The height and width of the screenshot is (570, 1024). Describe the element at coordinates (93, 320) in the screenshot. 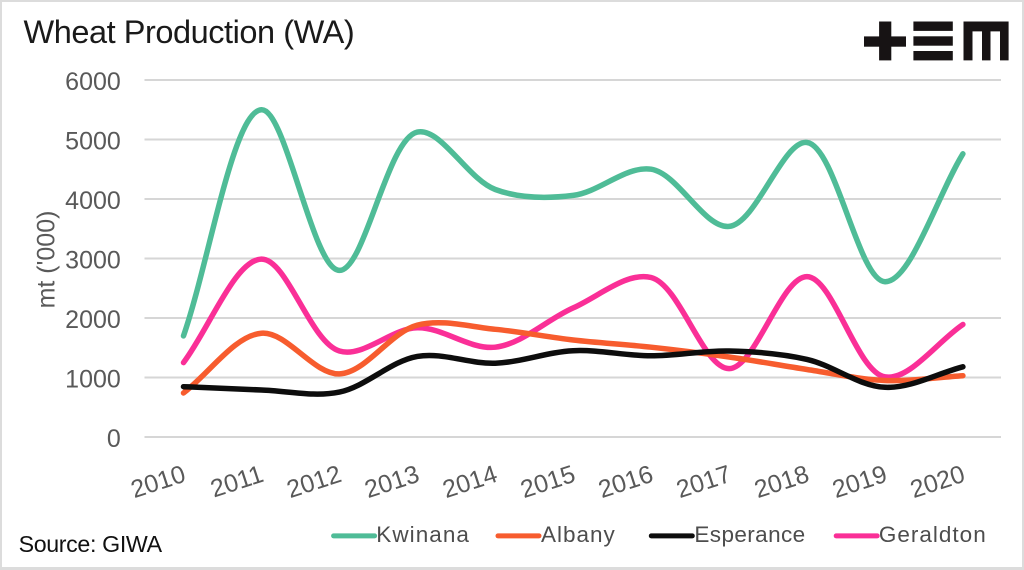

I see `svg-text: 2000` at that location.